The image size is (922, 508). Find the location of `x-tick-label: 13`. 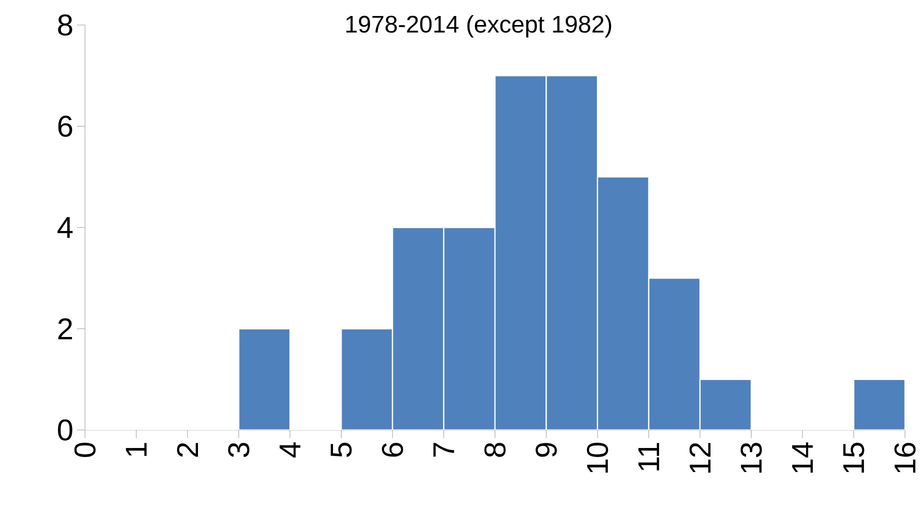

x-tick-label: 13 is located at coordinates (751, 457).